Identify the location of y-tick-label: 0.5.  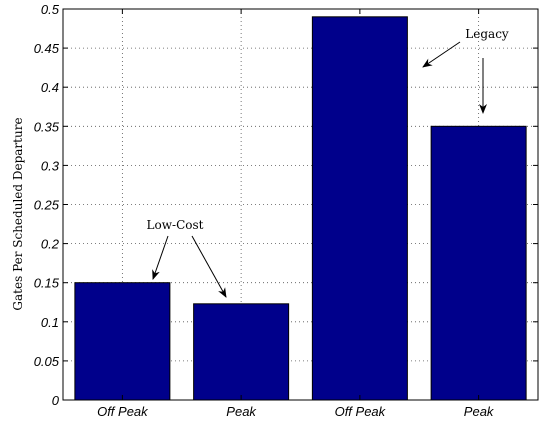
(50, 9).